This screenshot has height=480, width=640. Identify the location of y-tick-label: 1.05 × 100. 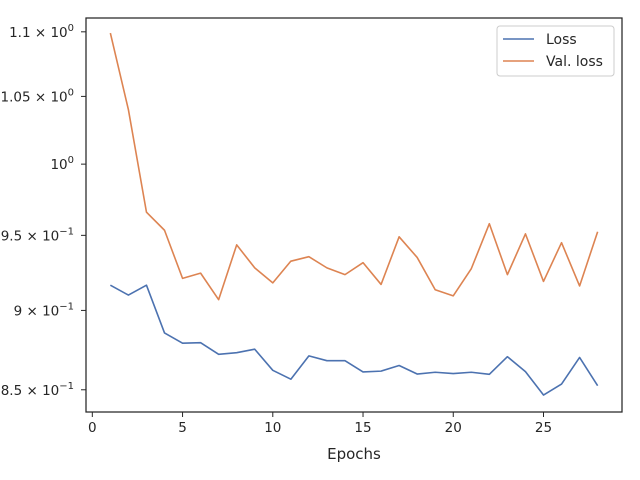
(37, 96).